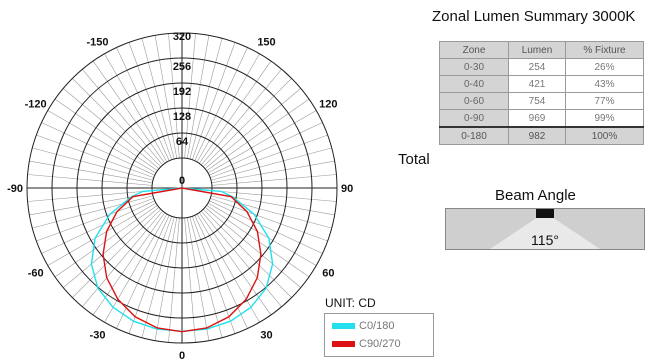 The image size is (654, 360). Describe the element at coordinates (182, 355) in the screenshot. I see `angle-tick-label: 0` at that location.